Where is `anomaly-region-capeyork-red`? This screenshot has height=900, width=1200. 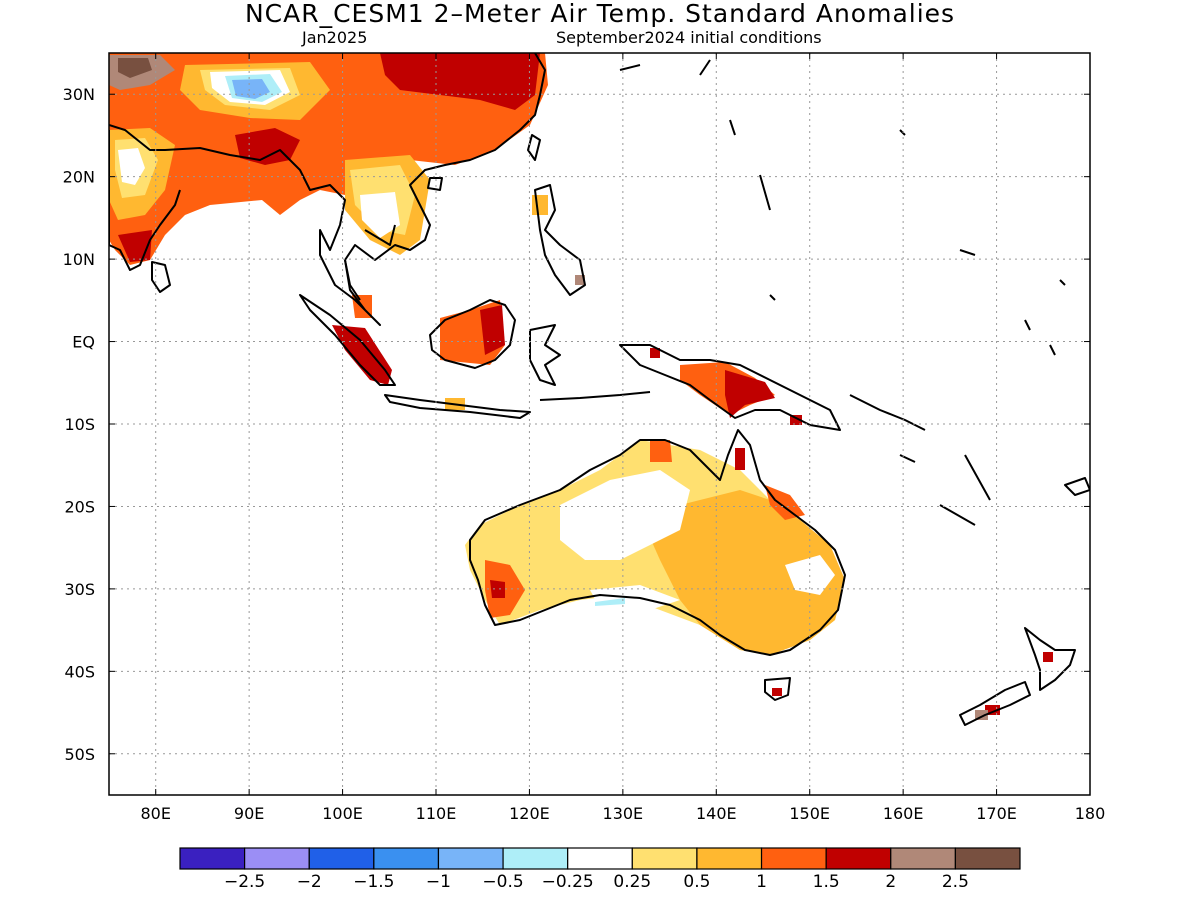 anomaly-region-capeyork-red is located at coordinates (740, 459).